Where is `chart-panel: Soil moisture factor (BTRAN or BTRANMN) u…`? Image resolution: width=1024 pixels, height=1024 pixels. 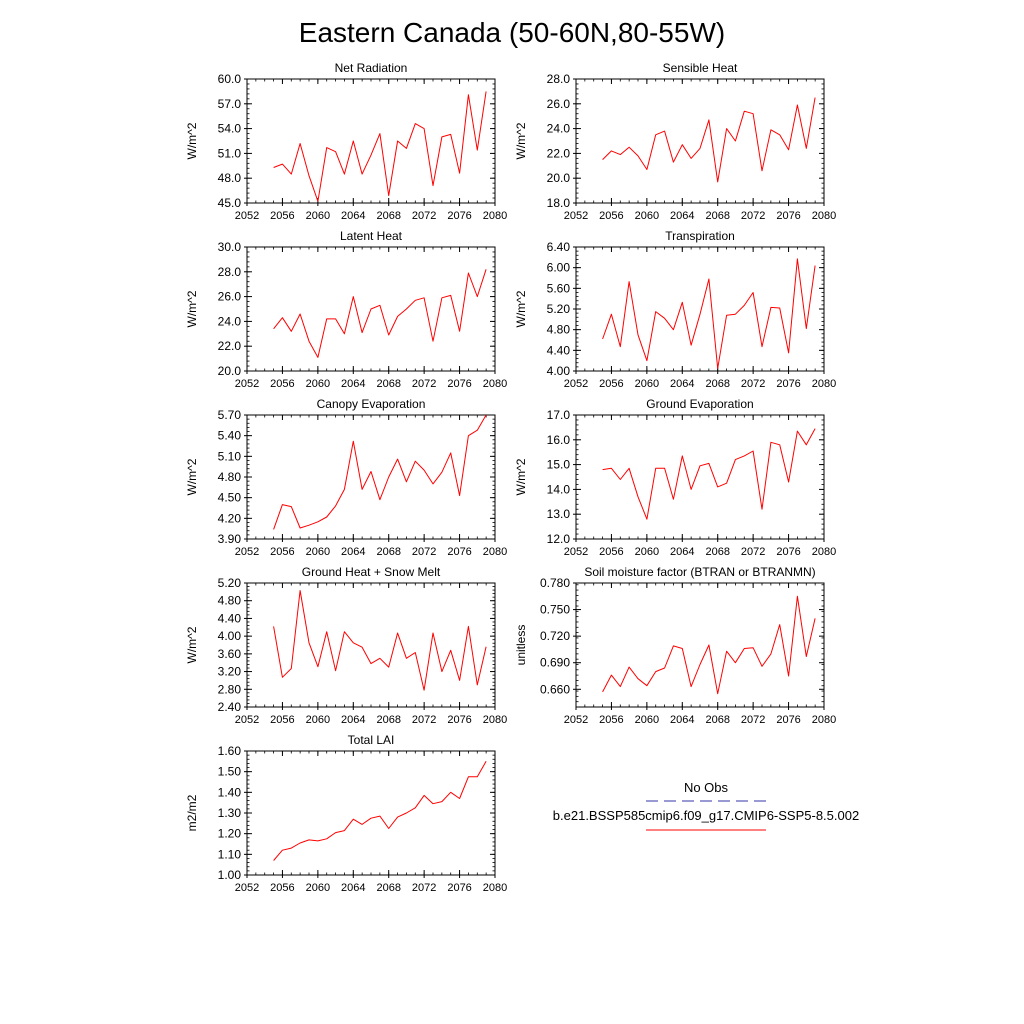 chart-panel: Soil moisture factor (BTRAN or BTRANMN) u… is located at coordinates (675, 645).